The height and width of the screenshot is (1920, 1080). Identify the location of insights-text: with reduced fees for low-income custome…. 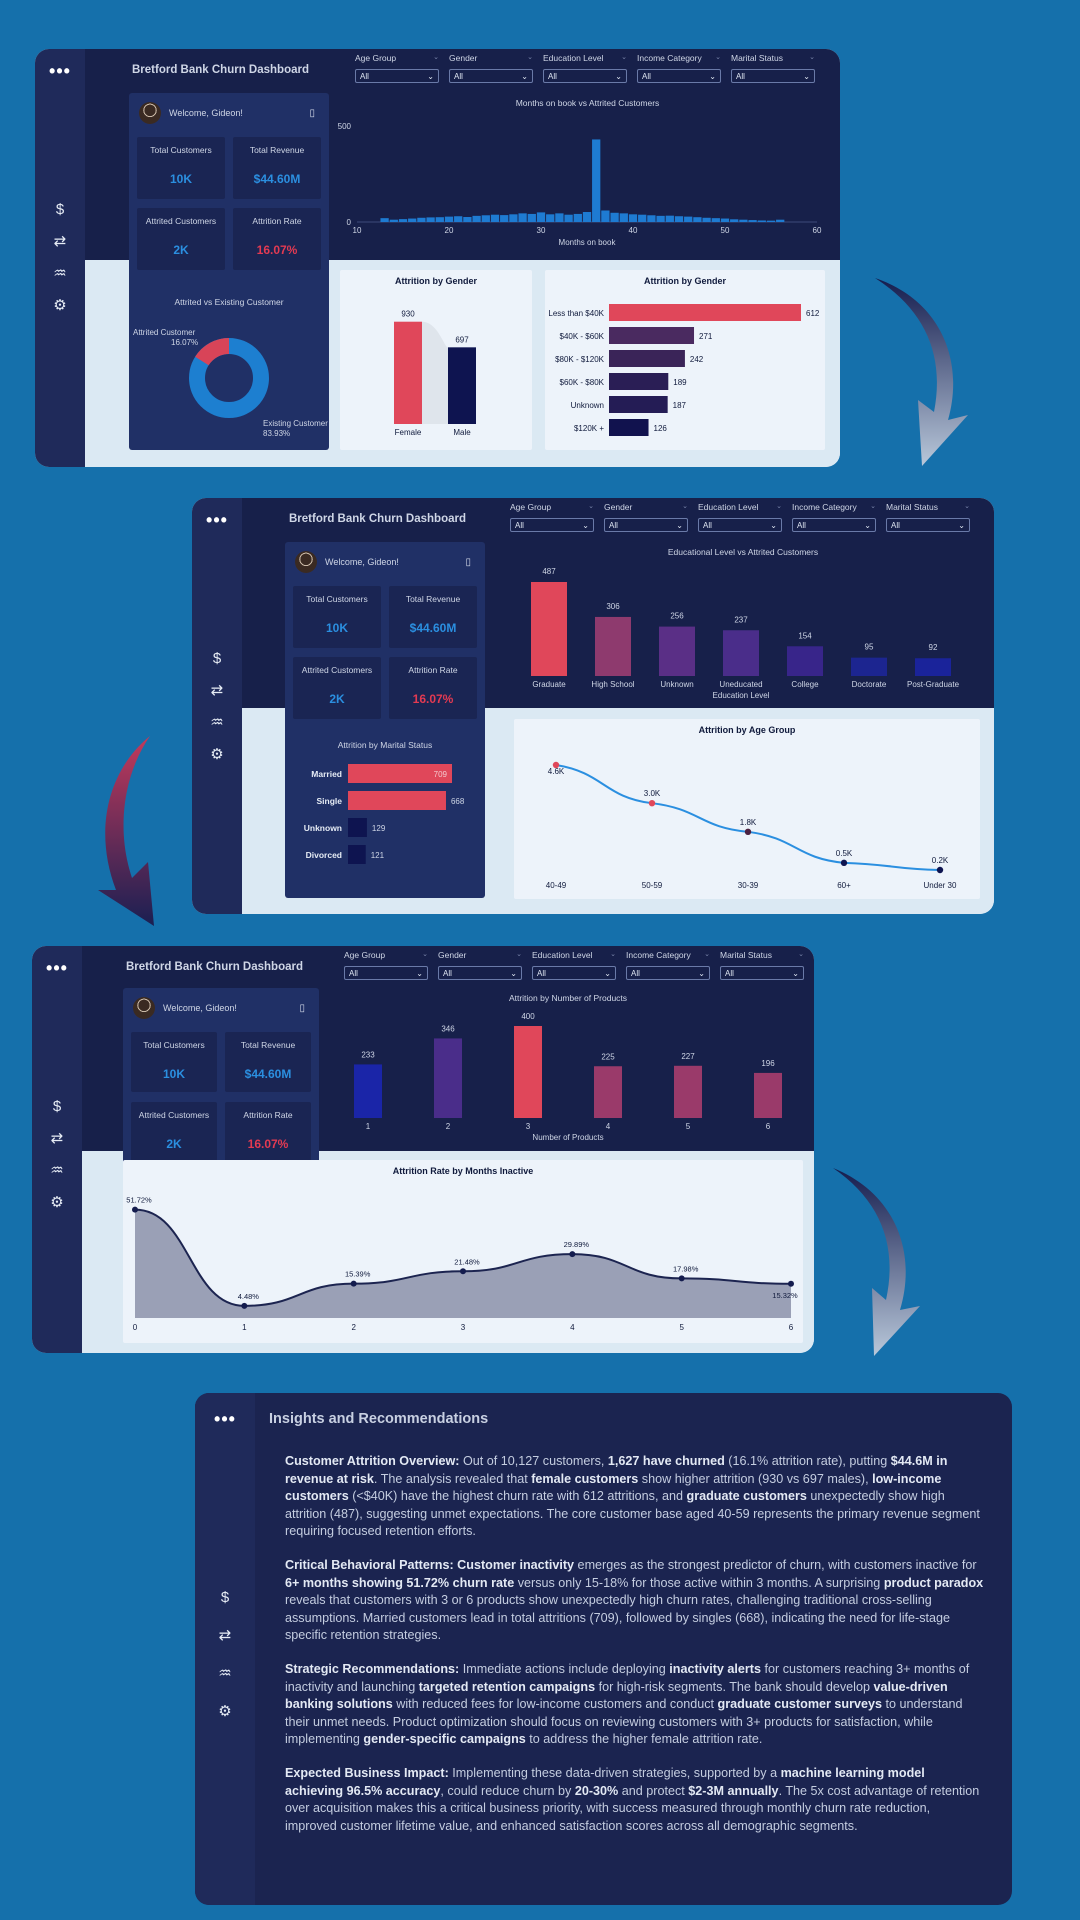
(555, 1704).